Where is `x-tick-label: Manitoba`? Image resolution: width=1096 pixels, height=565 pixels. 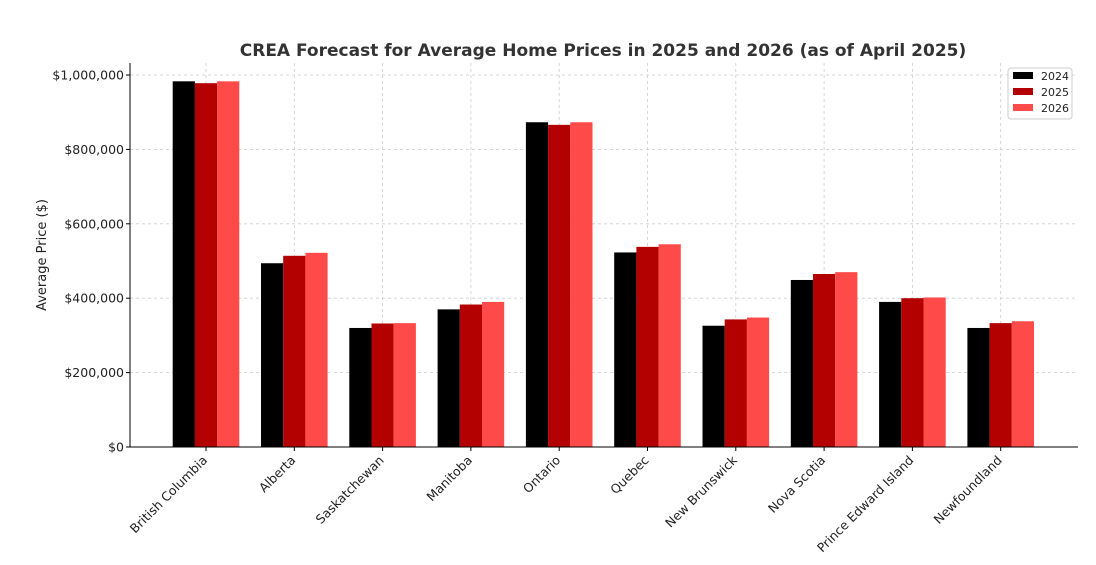 x-tick-label: Manitoba is located at coordinates (449, 479).